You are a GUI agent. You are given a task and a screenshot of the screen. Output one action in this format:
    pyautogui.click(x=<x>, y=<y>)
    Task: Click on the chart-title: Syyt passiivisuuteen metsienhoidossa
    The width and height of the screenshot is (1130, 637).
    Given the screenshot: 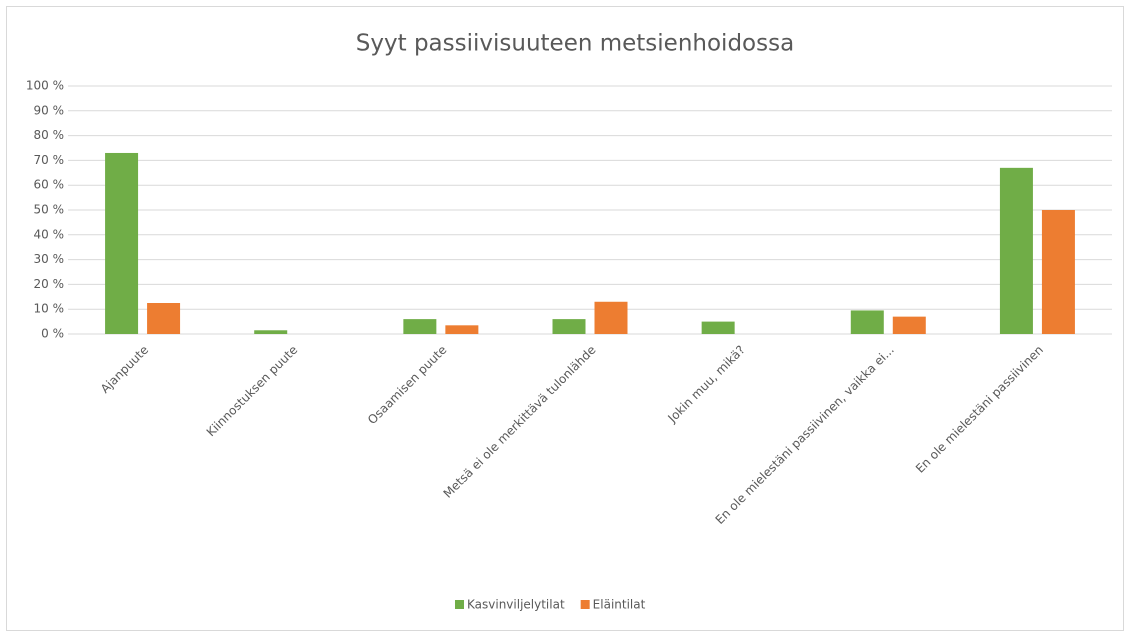 What is the action you would take?
    pyautogui.click(x=575, y=44)
    